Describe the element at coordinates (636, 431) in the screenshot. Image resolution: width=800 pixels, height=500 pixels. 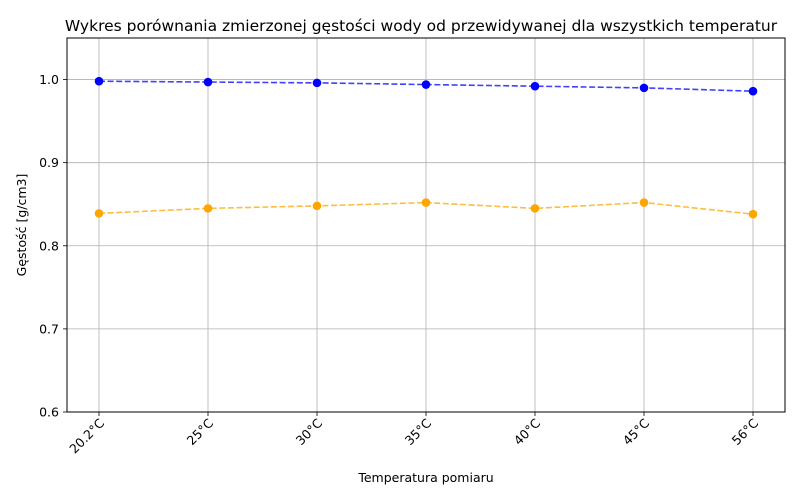
I see `x-tick-label: 45°C` at that location.